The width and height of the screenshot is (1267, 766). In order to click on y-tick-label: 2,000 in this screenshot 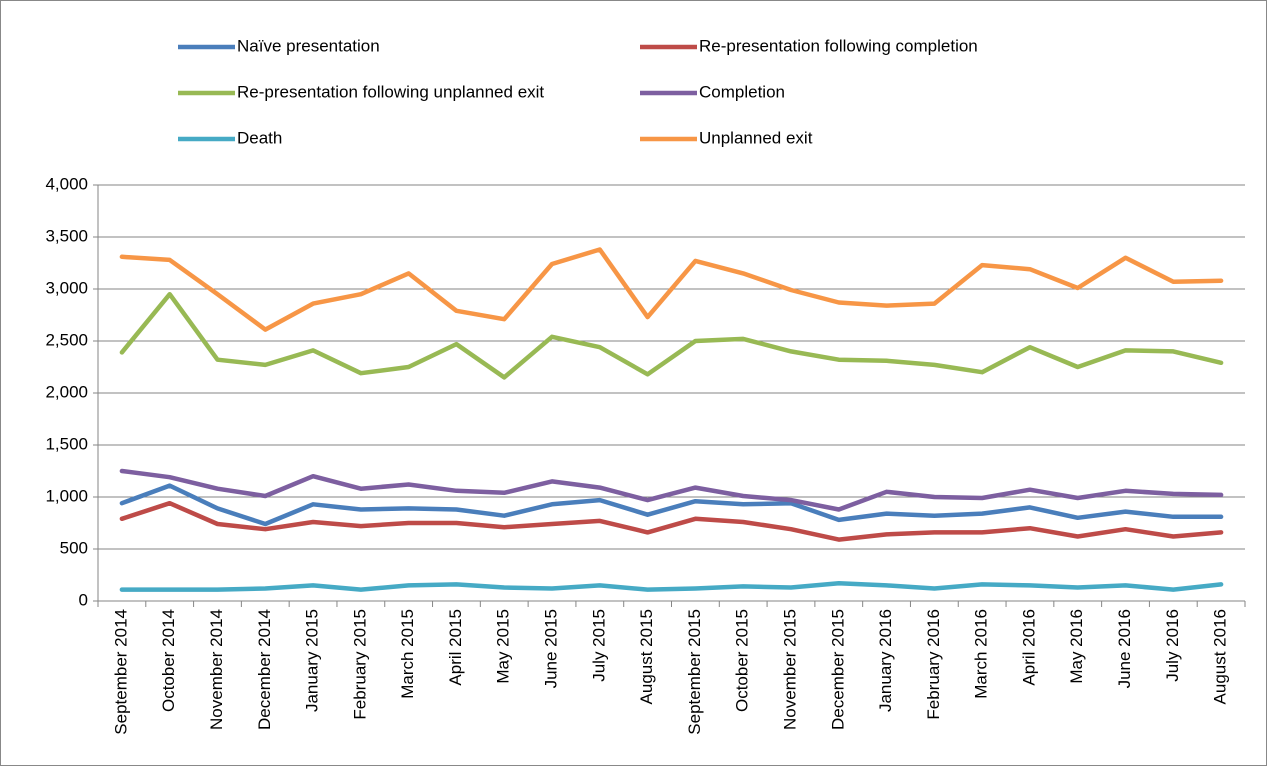, I will do `click(66, 391)`.